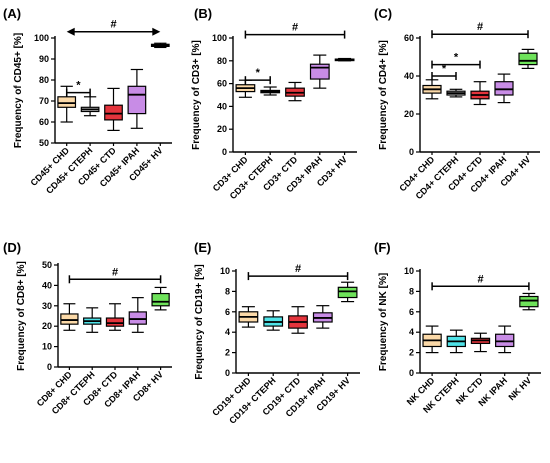 The width and height of the screenshot is (550, 463). What do you see at coordinates (12, 13) in the screenshot?
I see `panel-label: (A)` at bounding box center [12, 13].